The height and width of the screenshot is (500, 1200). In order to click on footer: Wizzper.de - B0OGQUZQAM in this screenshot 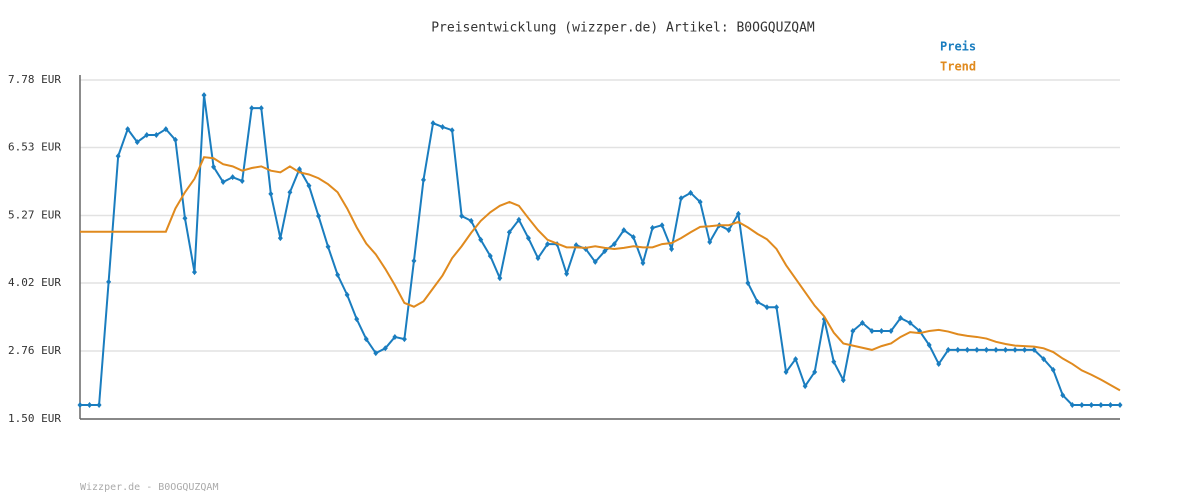, I will do `click(149, 487)`.